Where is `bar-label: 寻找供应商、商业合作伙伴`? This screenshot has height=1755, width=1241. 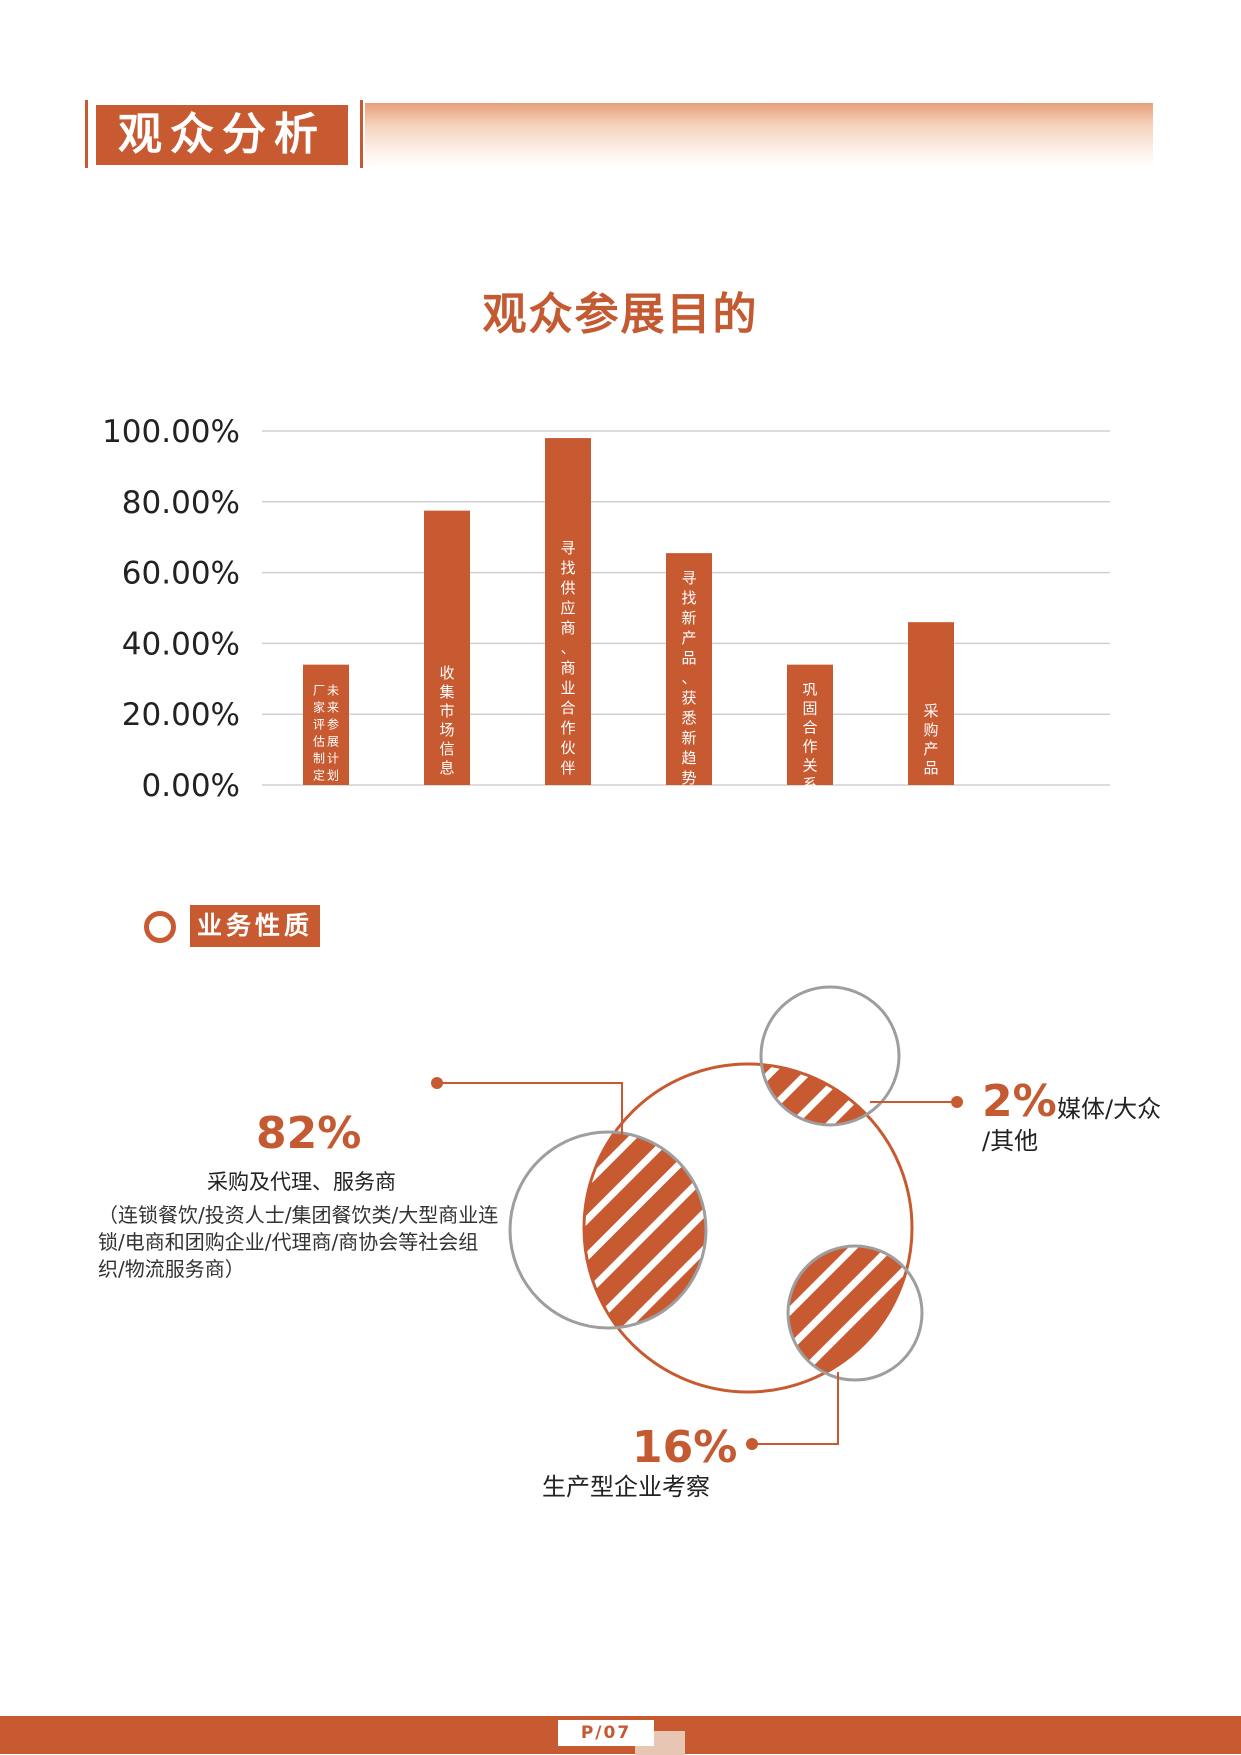
bar-label: 寻找供应商、商业合作伙伴 is located at coordinates (567, 658).